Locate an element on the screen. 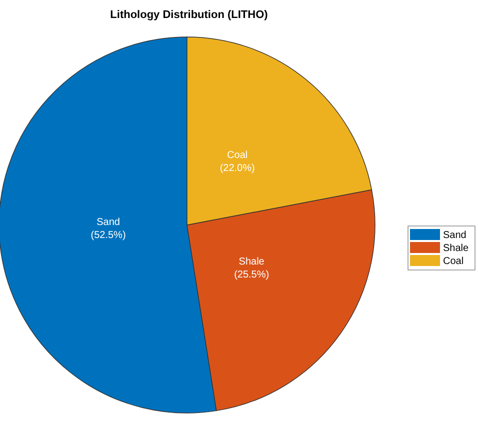 This screenshot has height=432, width=478. data-label: (52.5%) is located at coordinates (108, 236).